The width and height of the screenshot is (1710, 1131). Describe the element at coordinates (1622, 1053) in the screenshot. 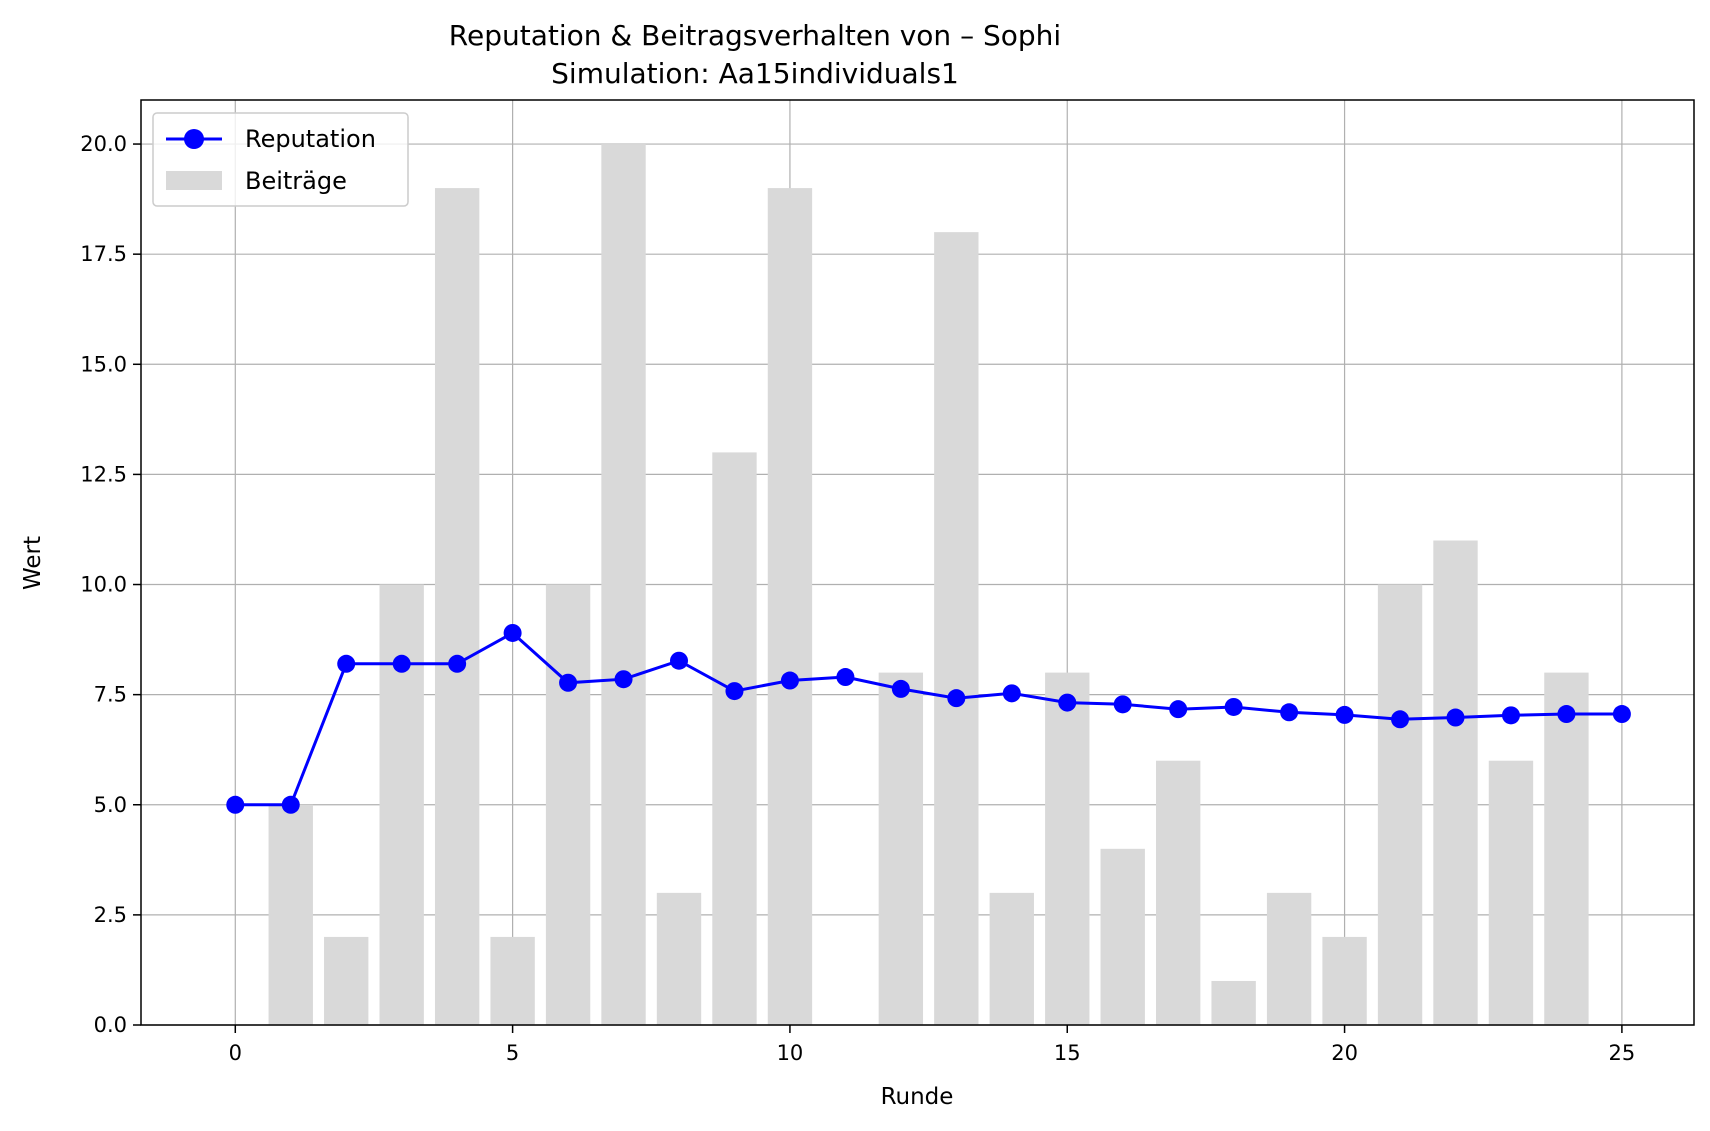

I see `x-tick-label: 25` at that location.